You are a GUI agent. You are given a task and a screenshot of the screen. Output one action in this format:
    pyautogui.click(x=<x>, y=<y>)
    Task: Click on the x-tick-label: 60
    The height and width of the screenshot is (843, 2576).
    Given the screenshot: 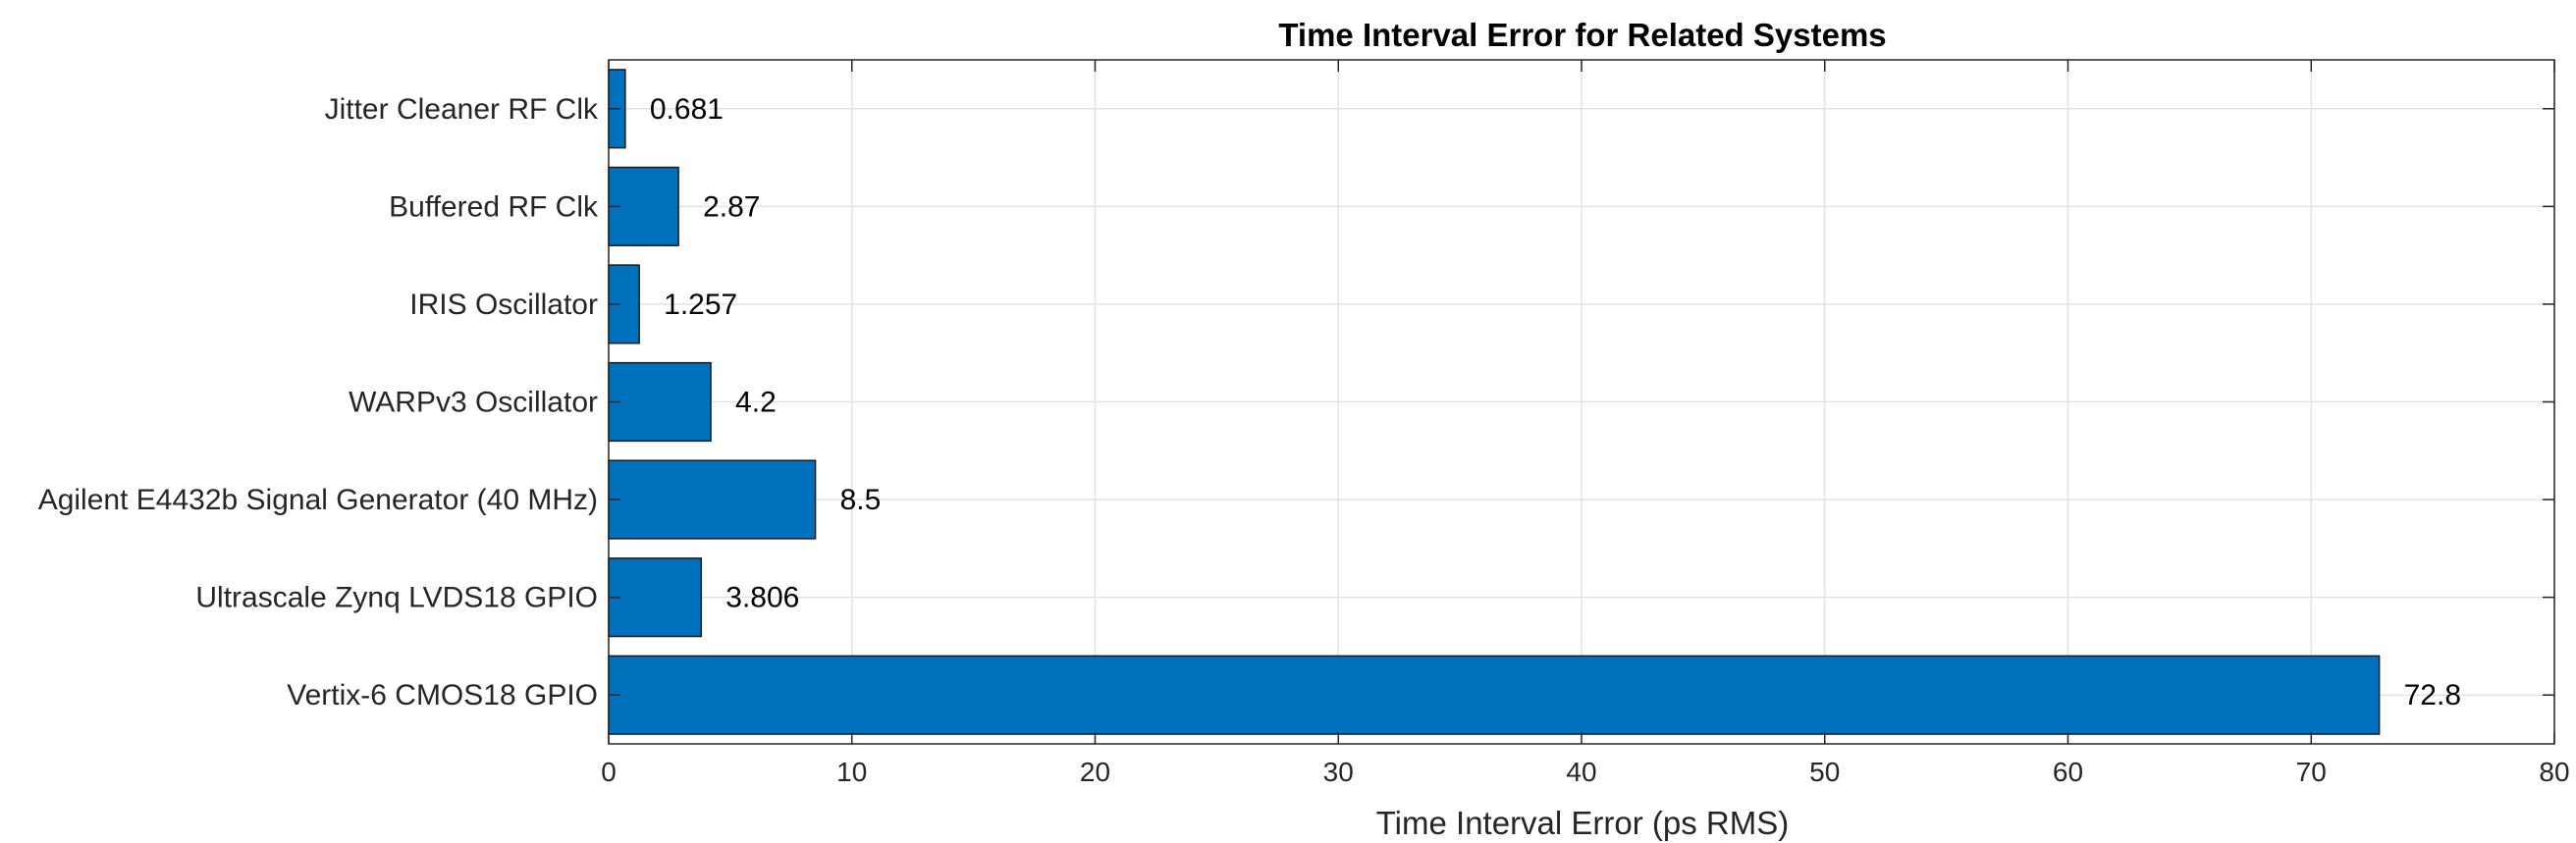 What is the action you would take?
    pyautogui.click(x=2068, y=772)
    